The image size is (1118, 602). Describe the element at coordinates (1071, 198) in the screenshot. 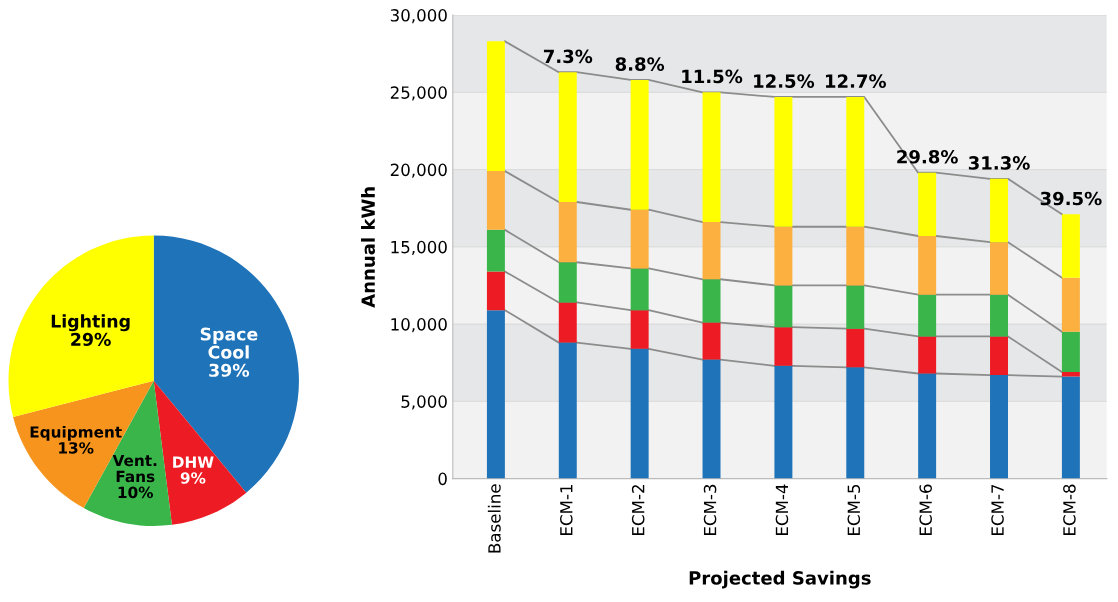

I see `annotation: 39.5%` at that location.